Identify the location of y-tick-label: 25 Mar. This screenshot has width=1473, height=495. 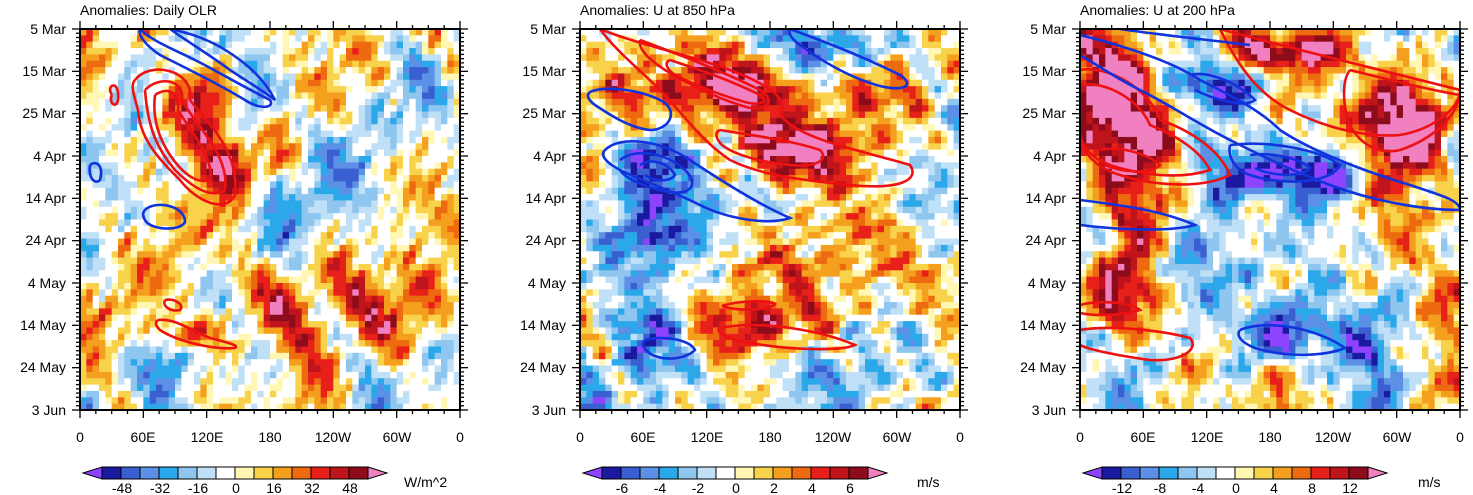
(44, 113).